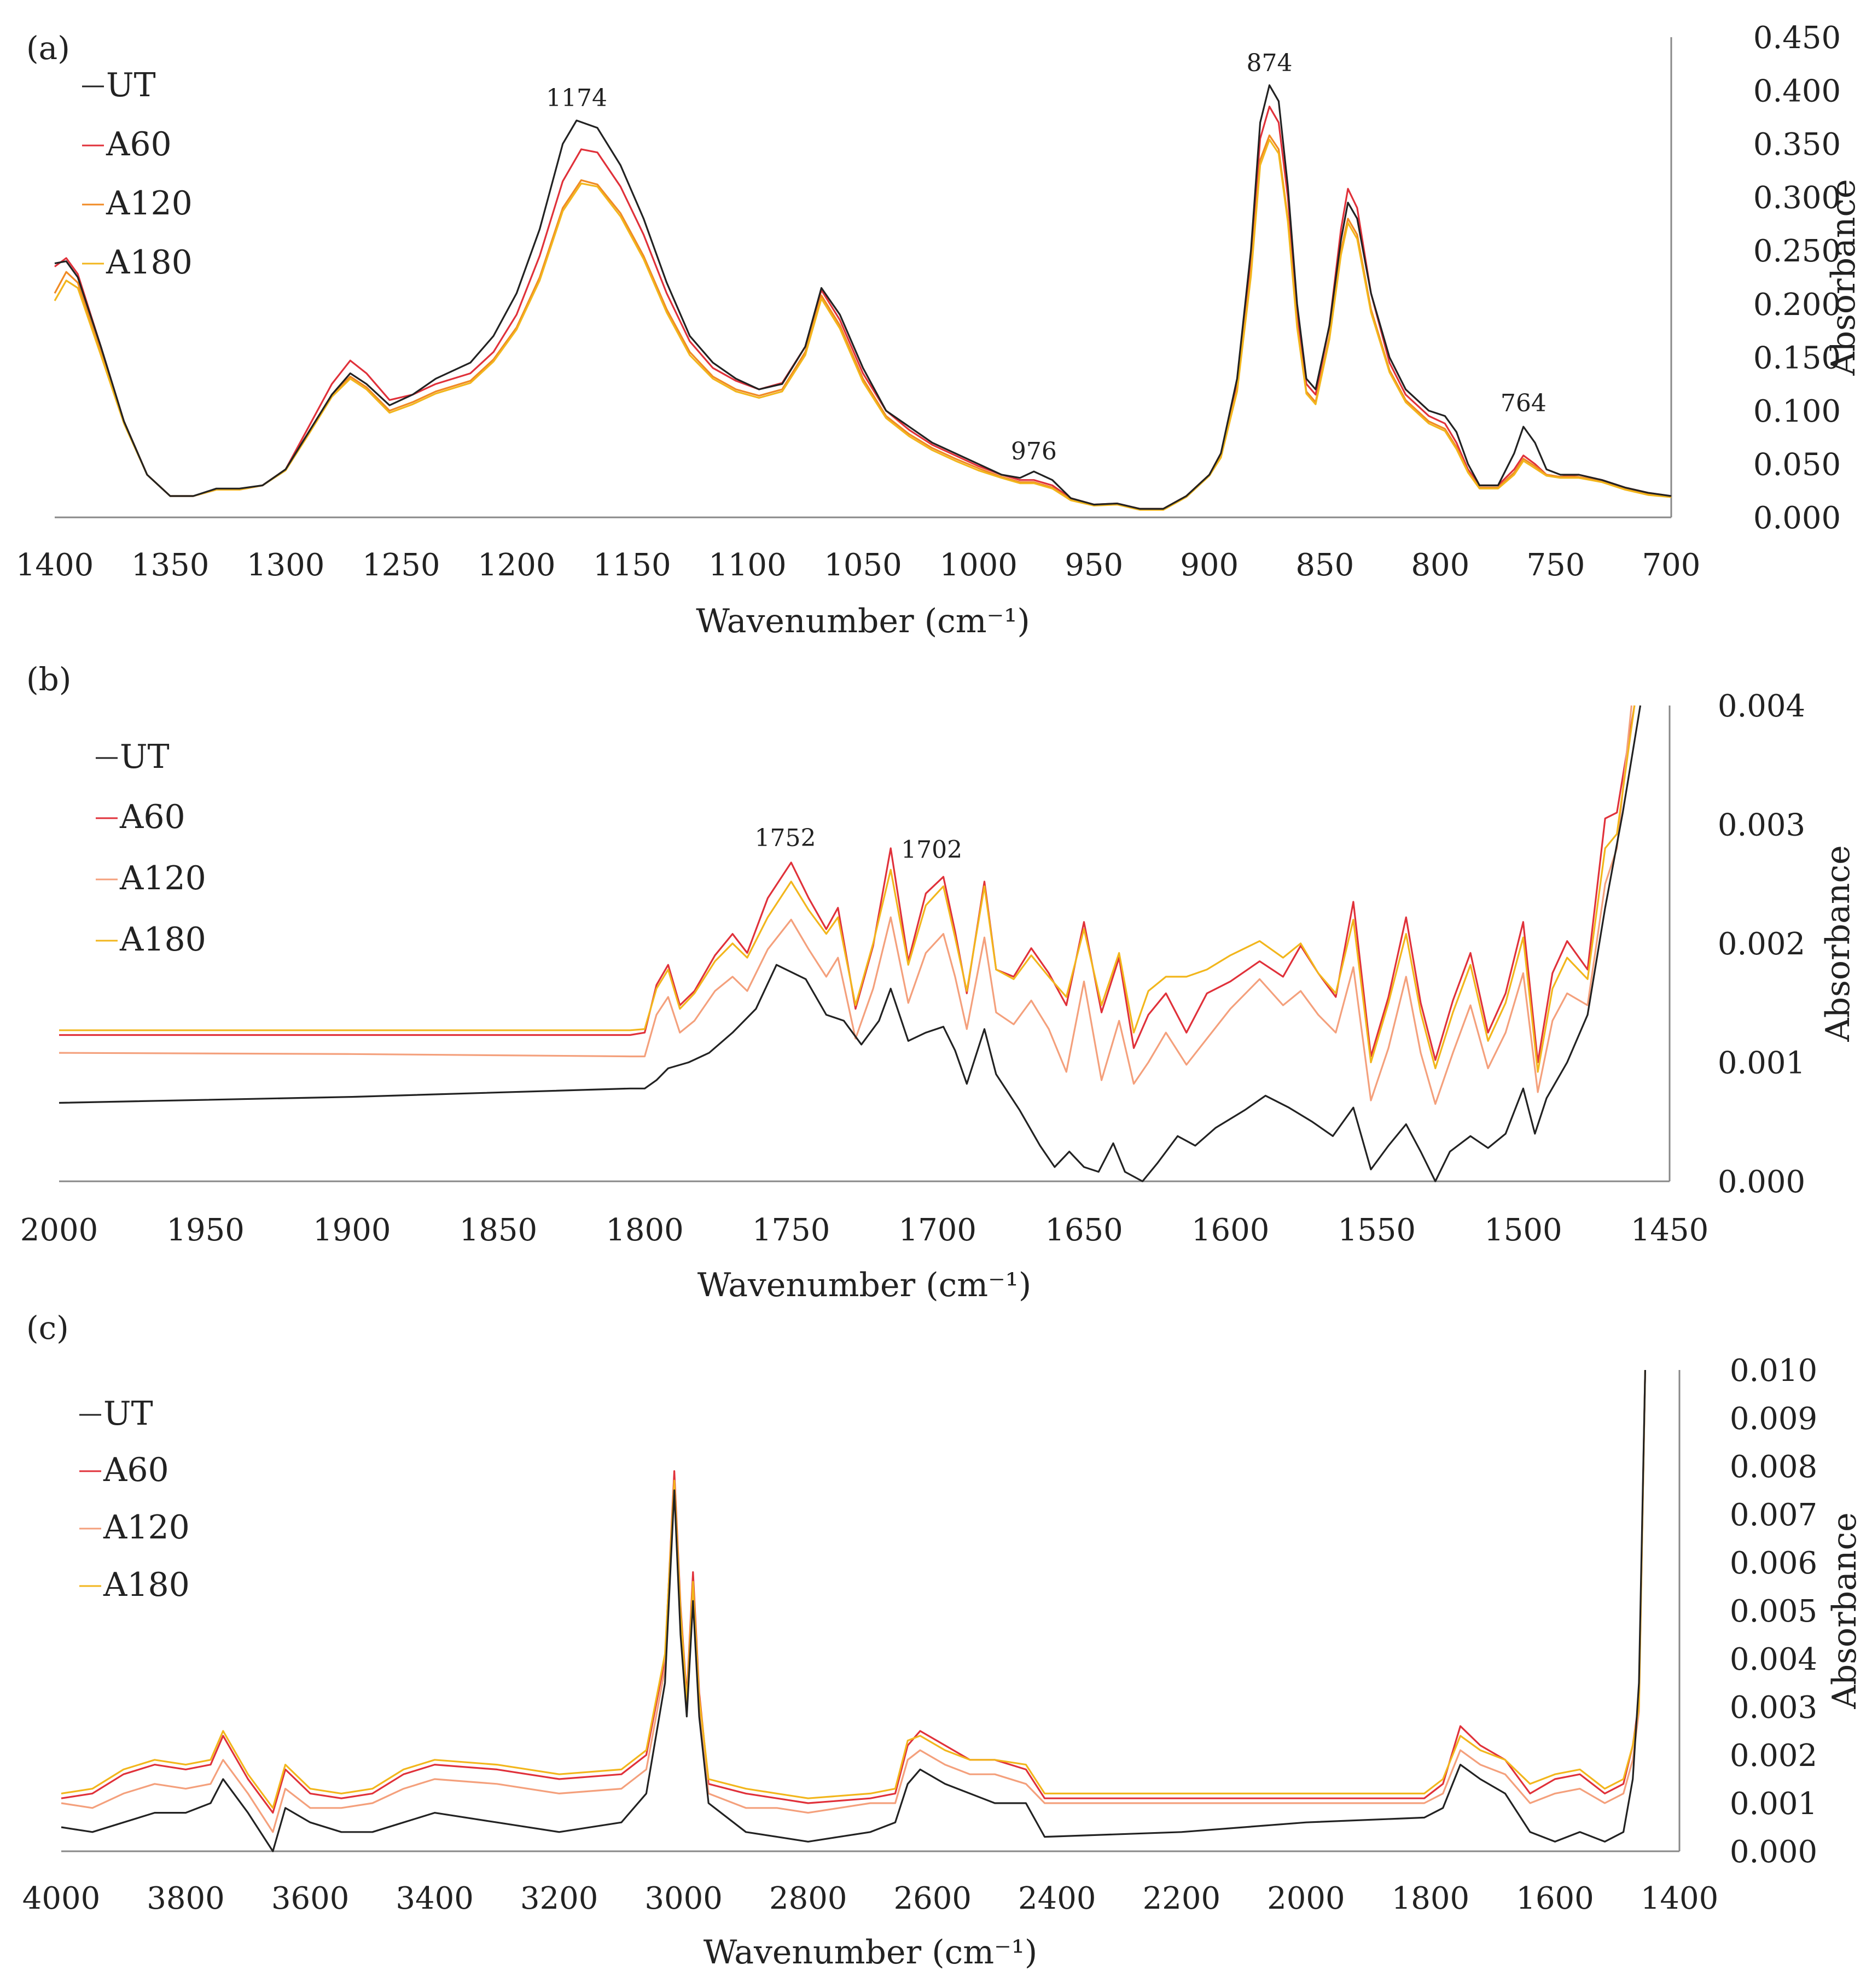 This screenshot has width=1872, height=1988. What do you see at coordinates (938, 1230) in the screenshot?
I see `x-tick-label: 1700` at bounding box center [938, 1230].